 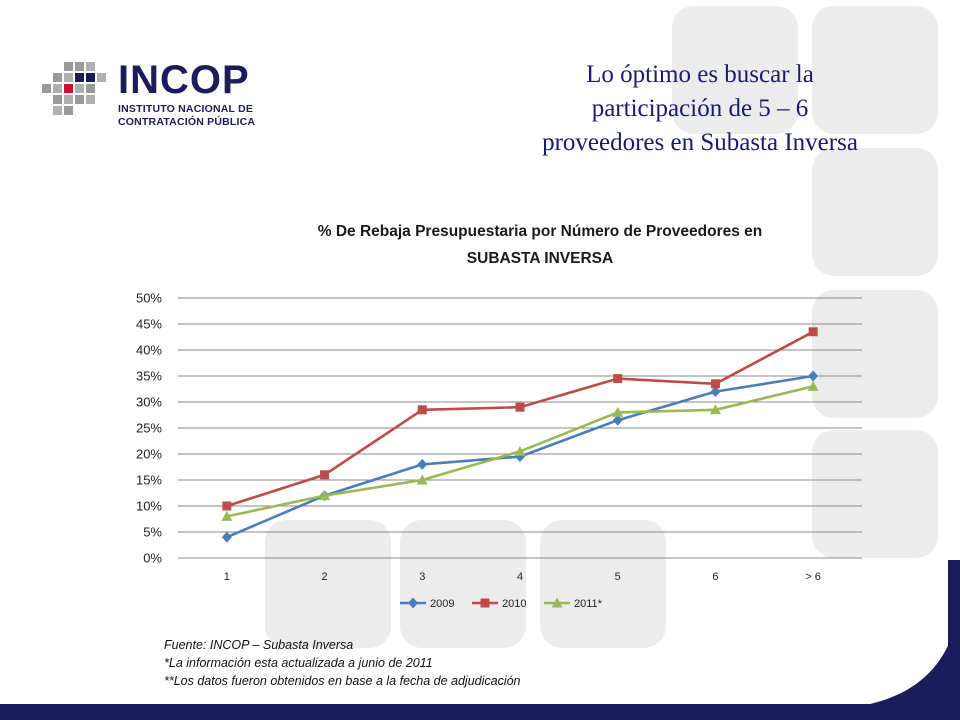 I want to click on navy-right-strip, so click(x=954, y=635).